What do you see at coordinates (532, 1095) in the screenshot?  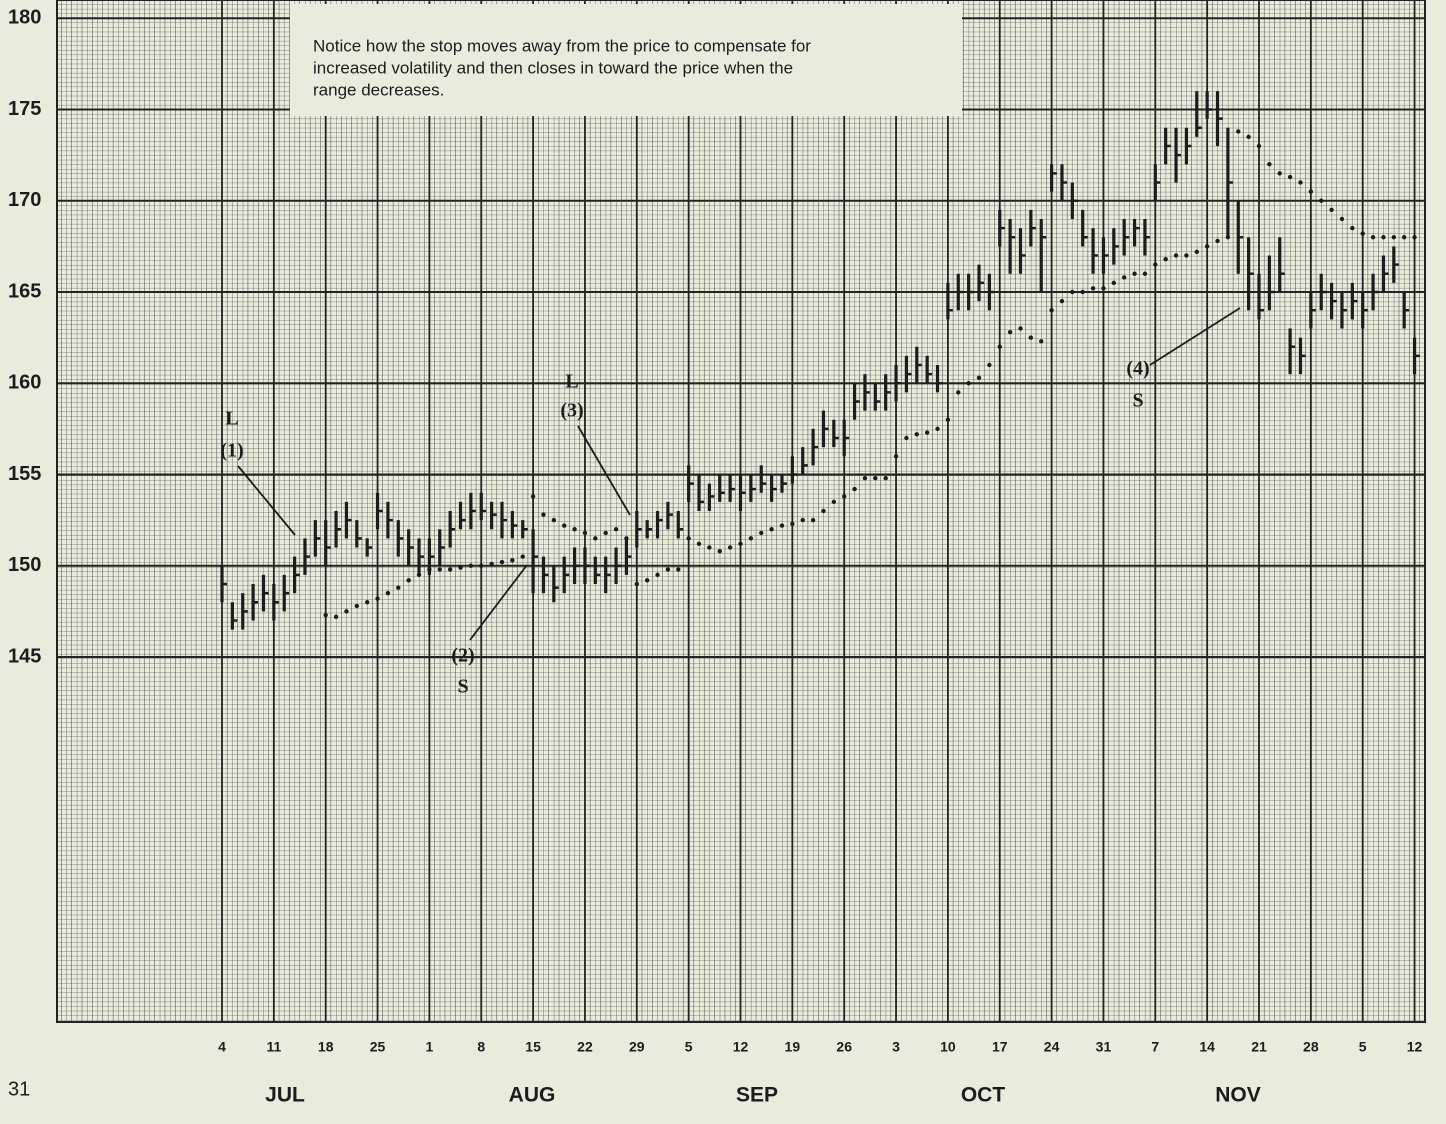 I see `month-label: AUG` at bounding box center [532, 1095].